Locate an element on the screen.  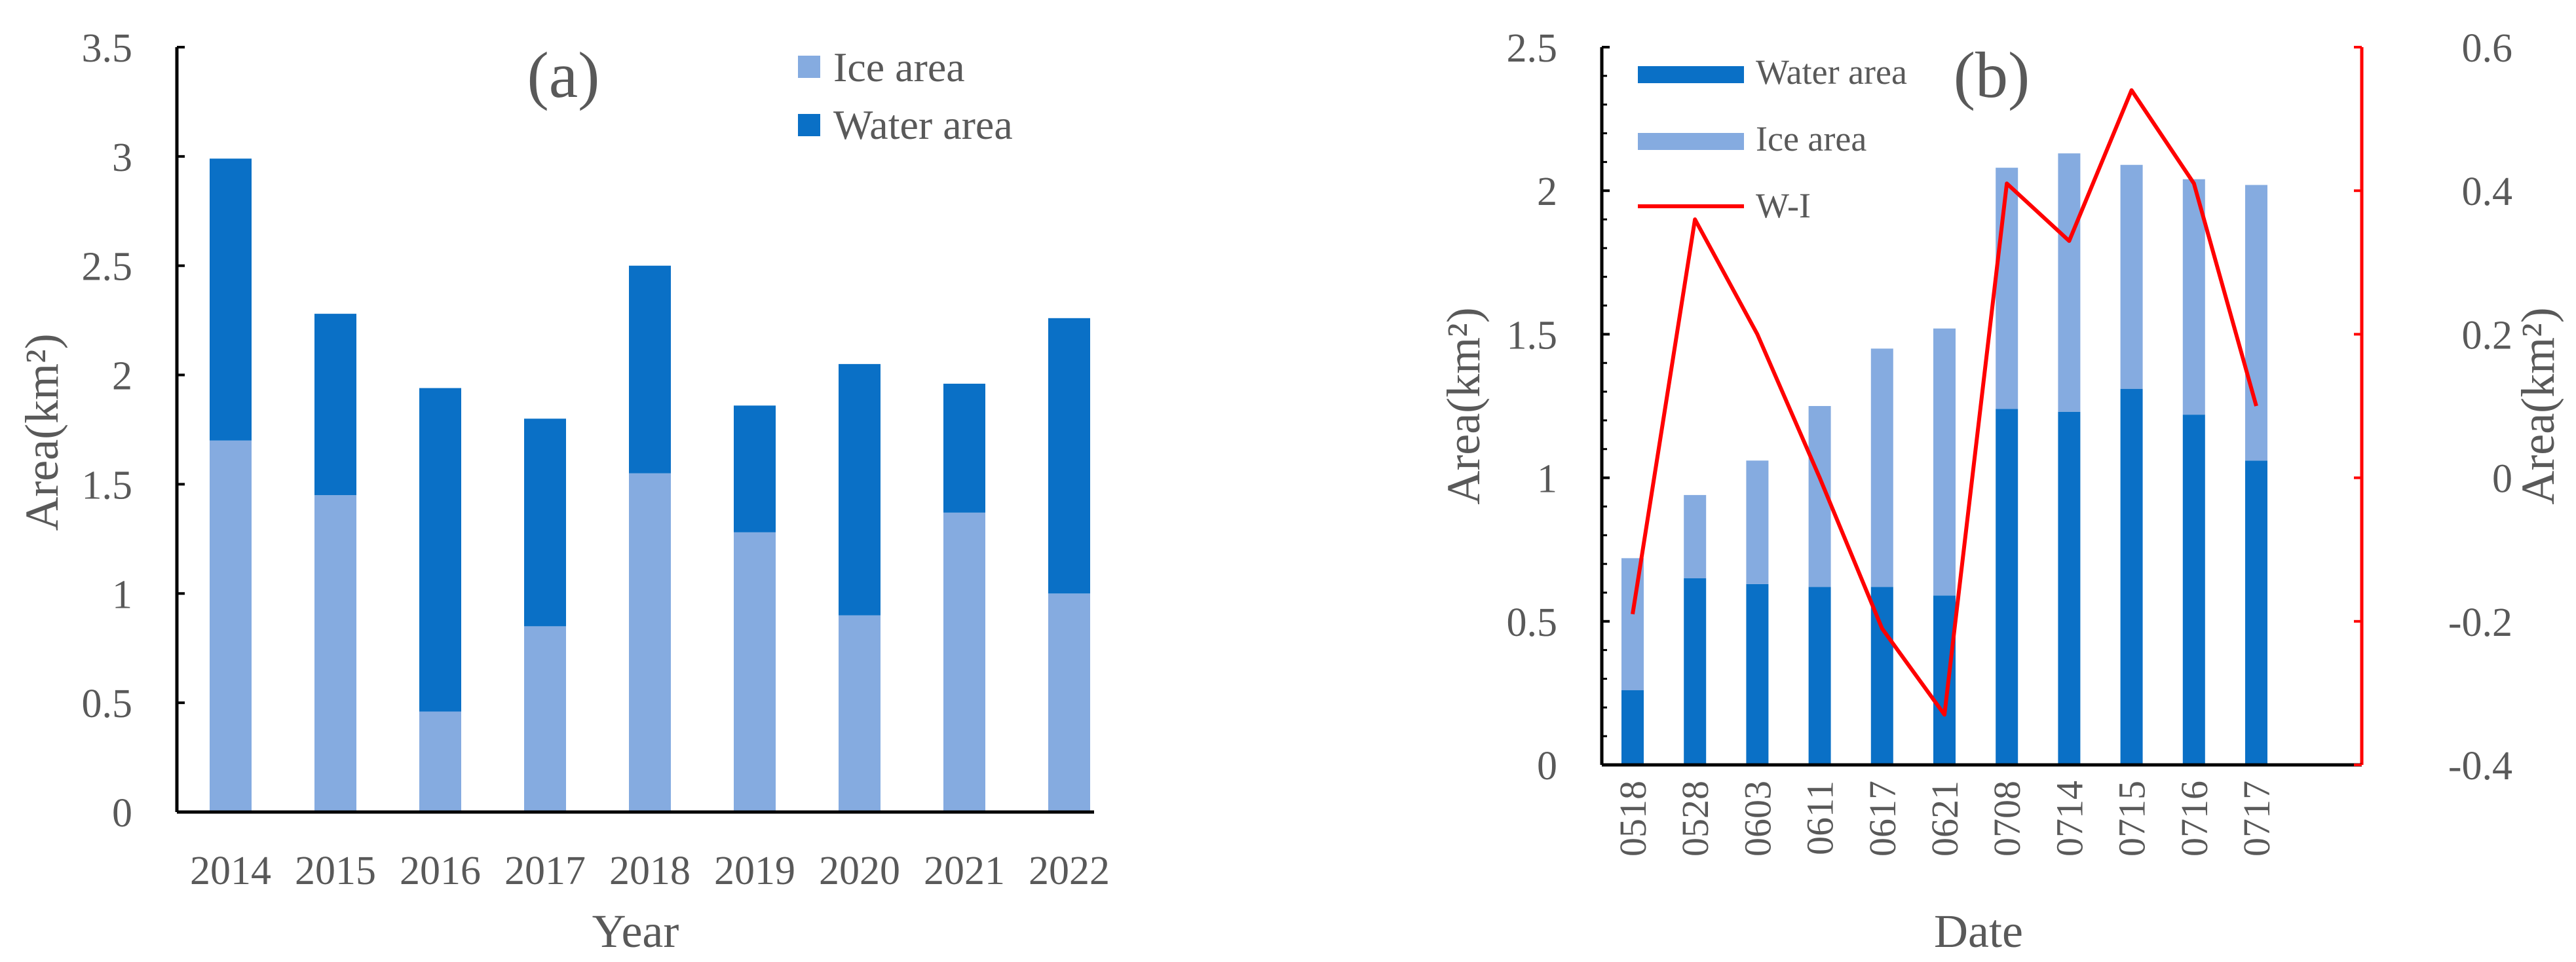
legend-label-wi: W-I is located at coordinates (1784, 205).